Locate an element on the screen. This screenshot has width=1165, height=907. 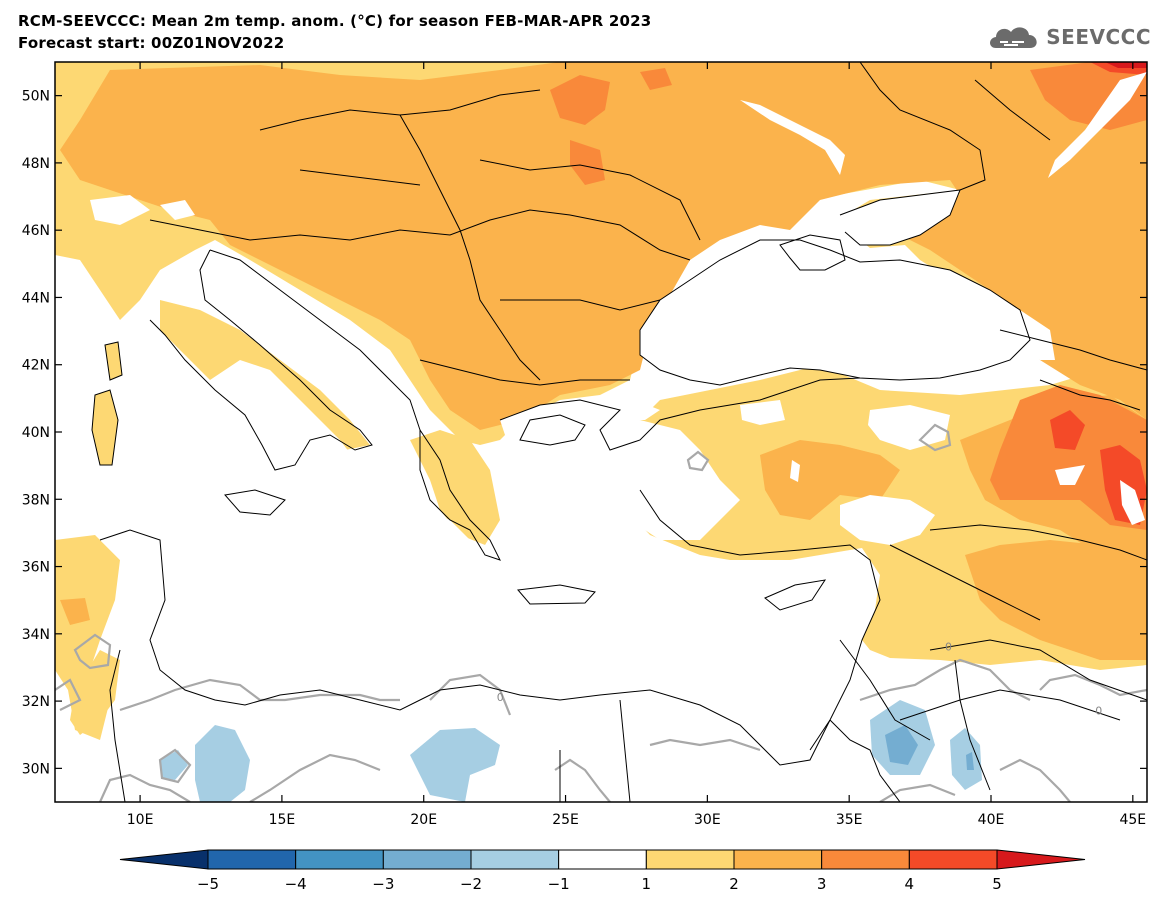
anomaly-area-below-1-lebanon is located at coordinates (1070, 475).